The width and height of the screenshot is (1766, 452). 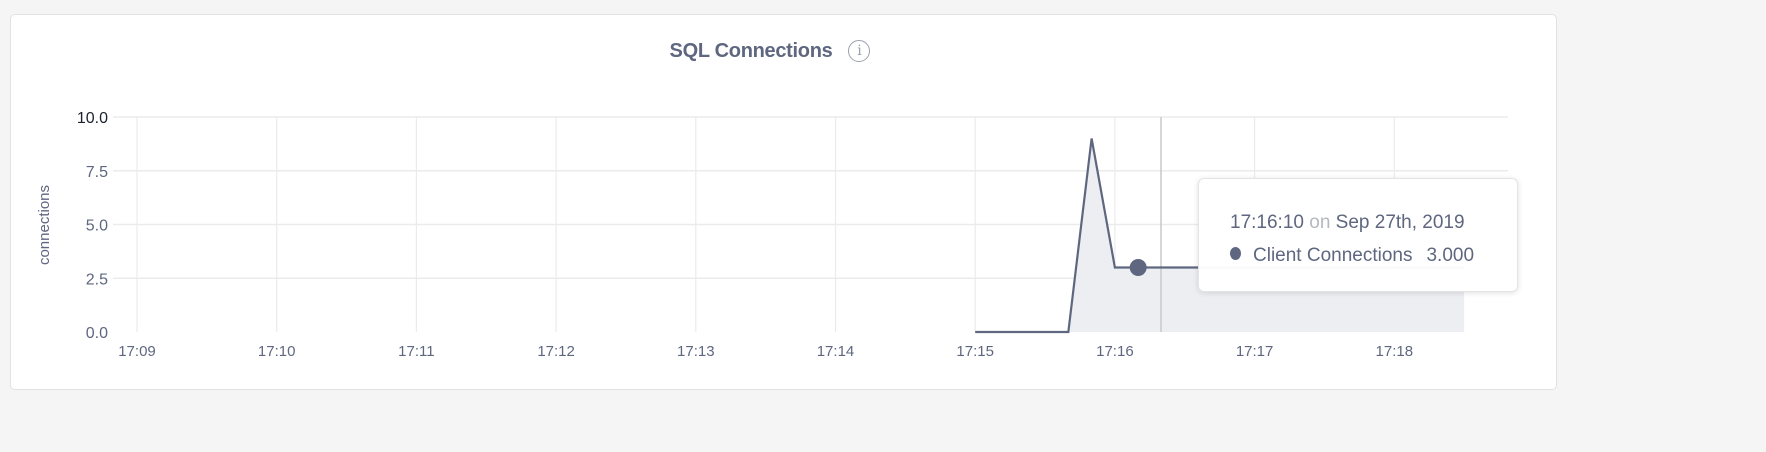 What do you see at coordinates (1138, 267) in the screenshot?
I see `hover-point-marker` at bounding box center [1138, 267].